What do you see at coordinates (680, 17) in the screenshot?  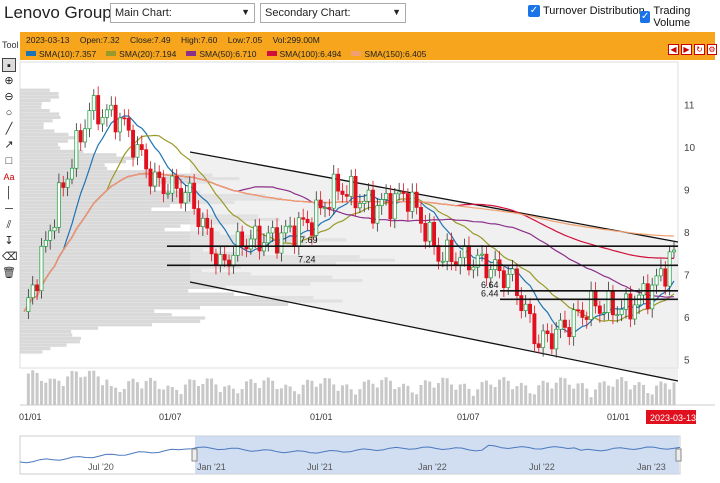 I see `trading-volume-checkbox: ✓ Trading Volume` at bounding box center [680, 17].